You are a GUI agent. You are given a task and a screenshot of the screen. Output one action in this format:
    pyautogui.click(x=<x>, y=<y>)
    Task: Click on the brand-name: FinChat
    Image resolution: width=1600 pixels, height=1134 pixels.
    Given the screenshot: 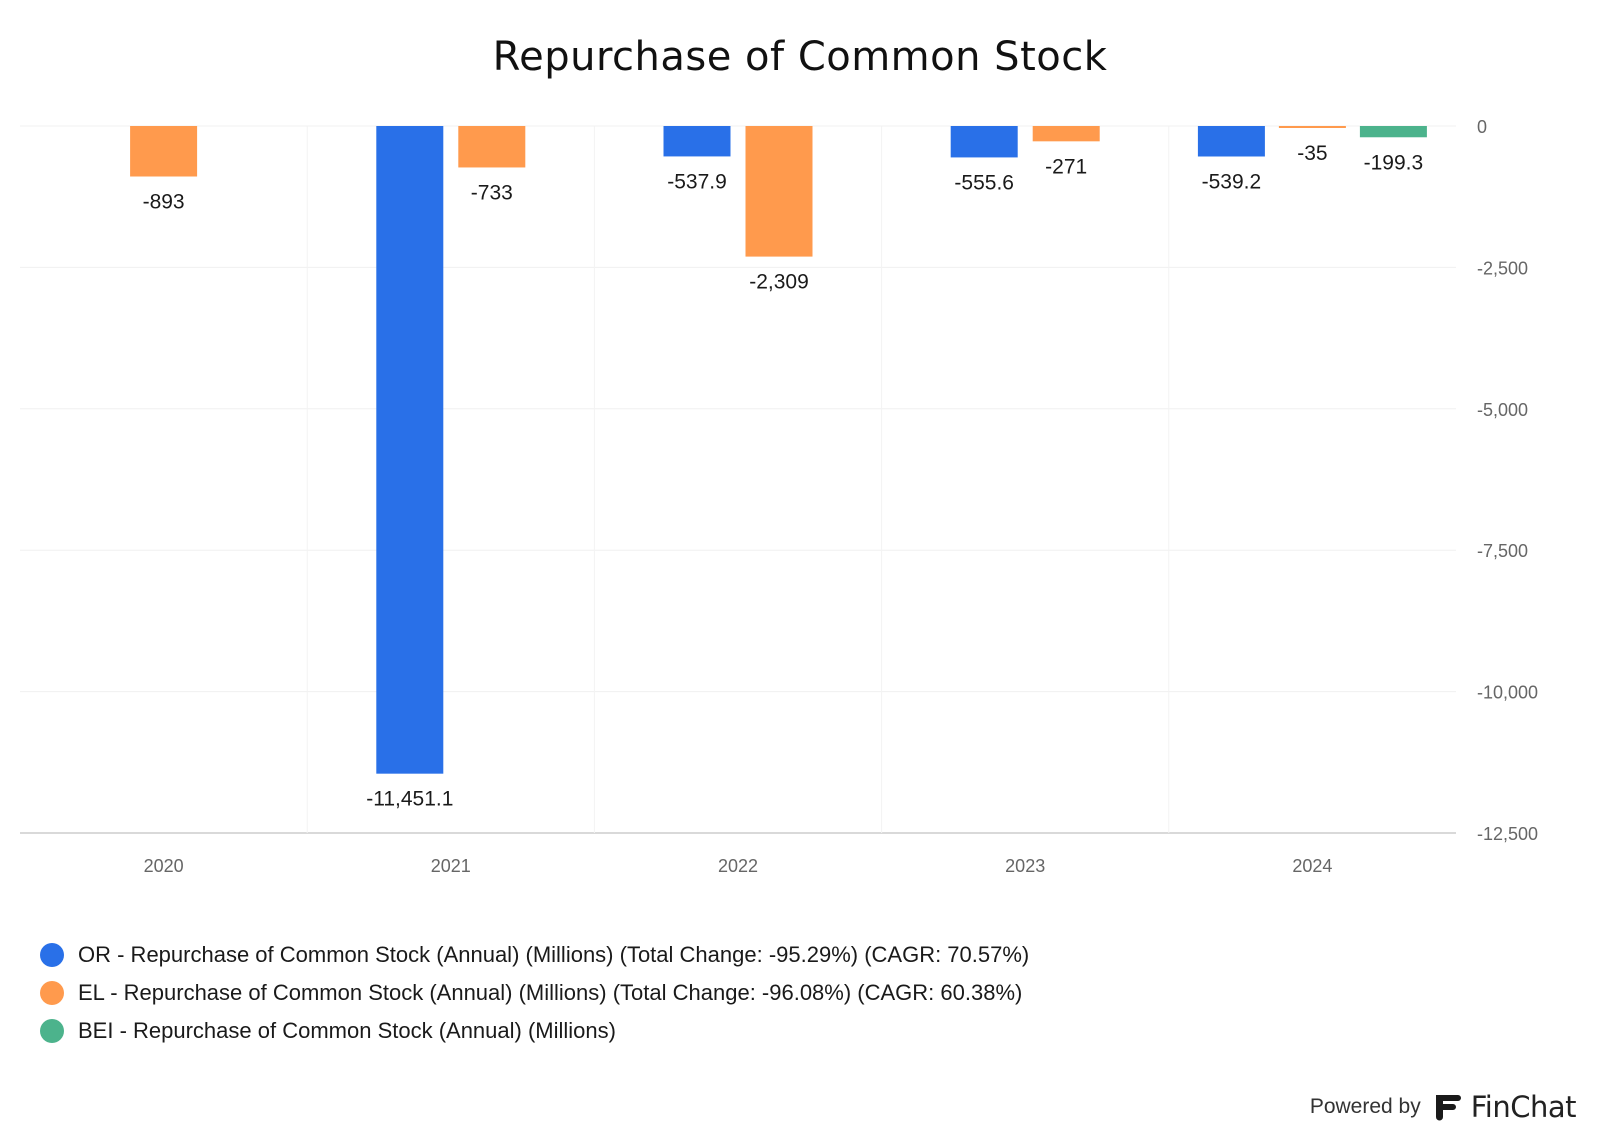 What is the action you would take?
    pyautogui.click(x=1523, y=1107)
    